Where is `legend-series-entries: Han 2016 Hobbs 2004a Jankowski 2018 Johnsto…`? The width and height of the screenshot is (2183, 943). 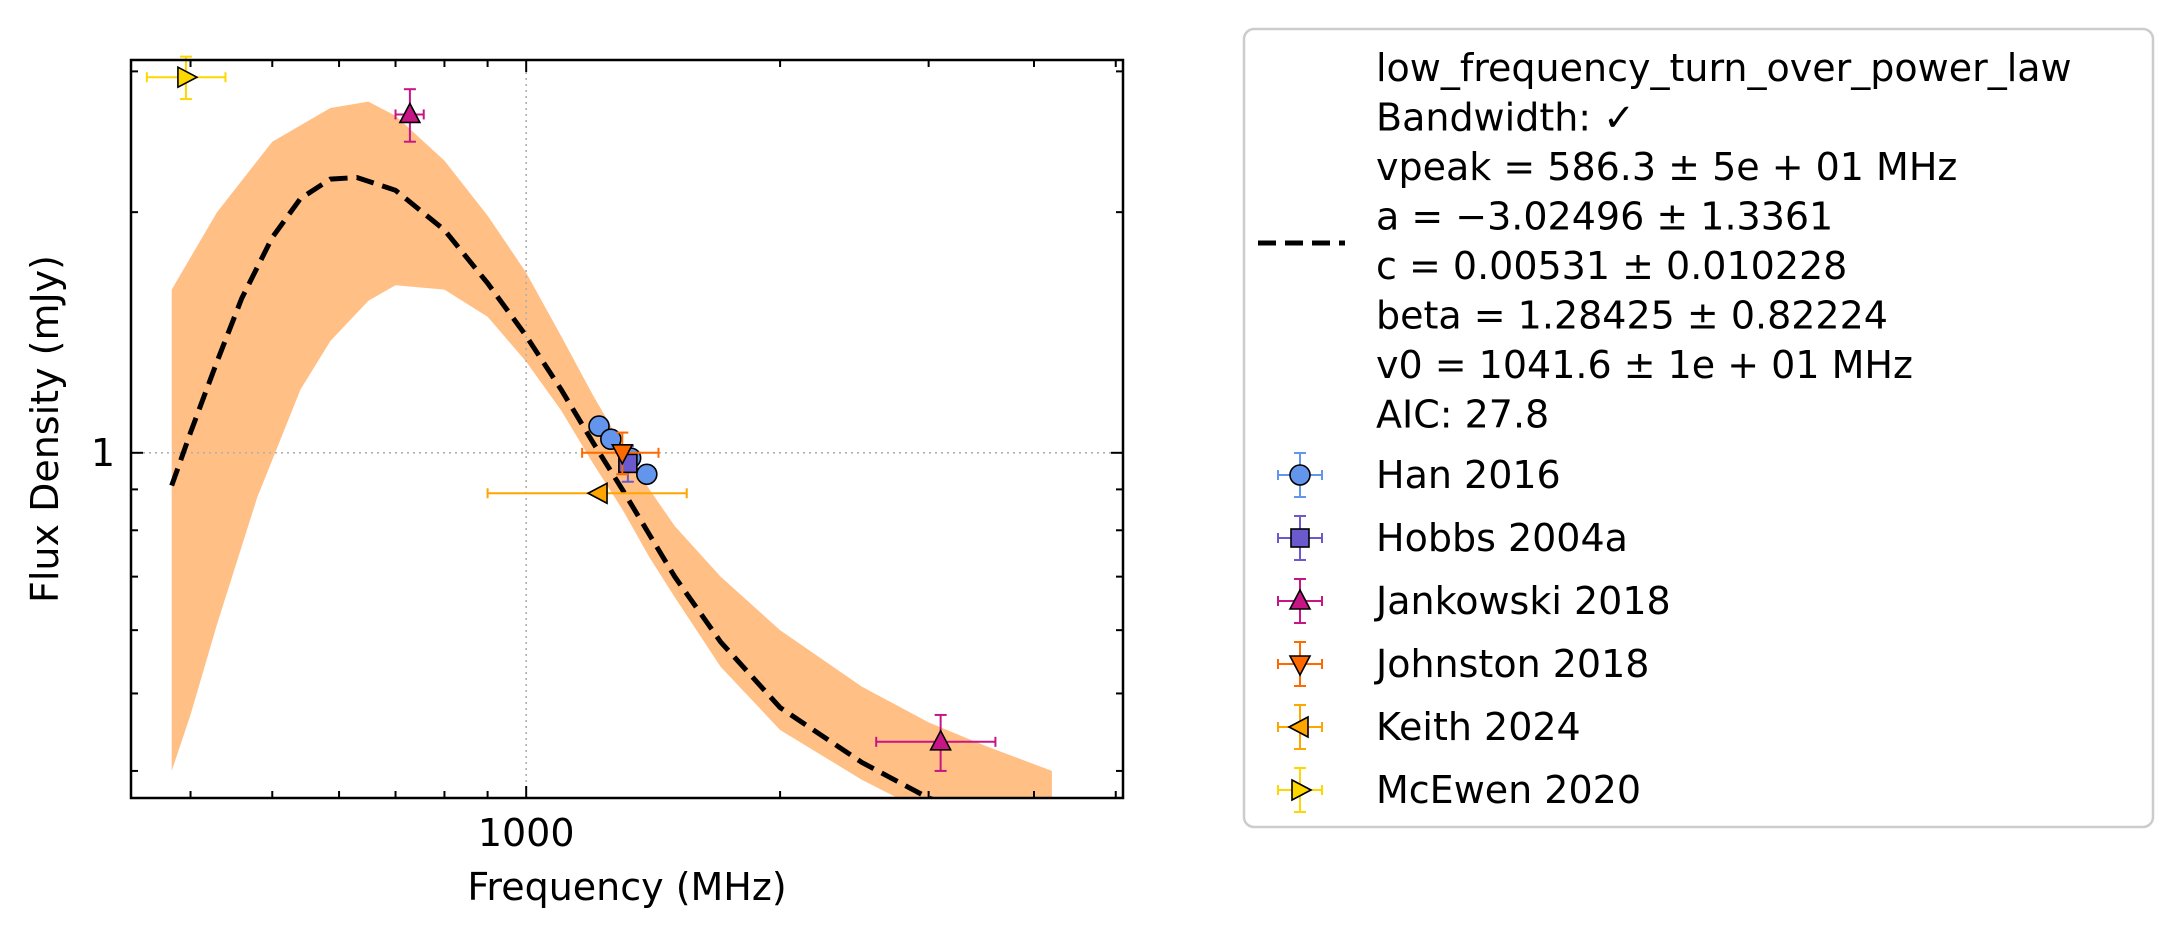 legend-series-entries: Han 2016 Hobbs 2004a Jankowski 2018 Johnsto… is located at coordinates (1474, 632).